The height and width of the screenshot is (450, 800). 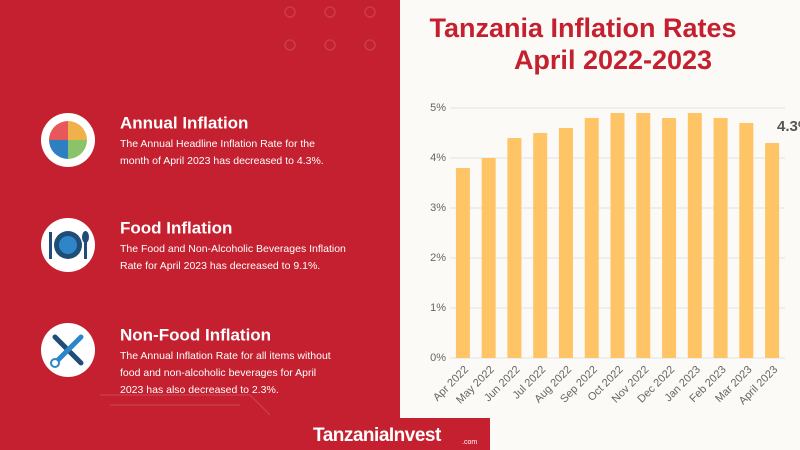 I want to click on icon-food, so click(x=68, y=245).